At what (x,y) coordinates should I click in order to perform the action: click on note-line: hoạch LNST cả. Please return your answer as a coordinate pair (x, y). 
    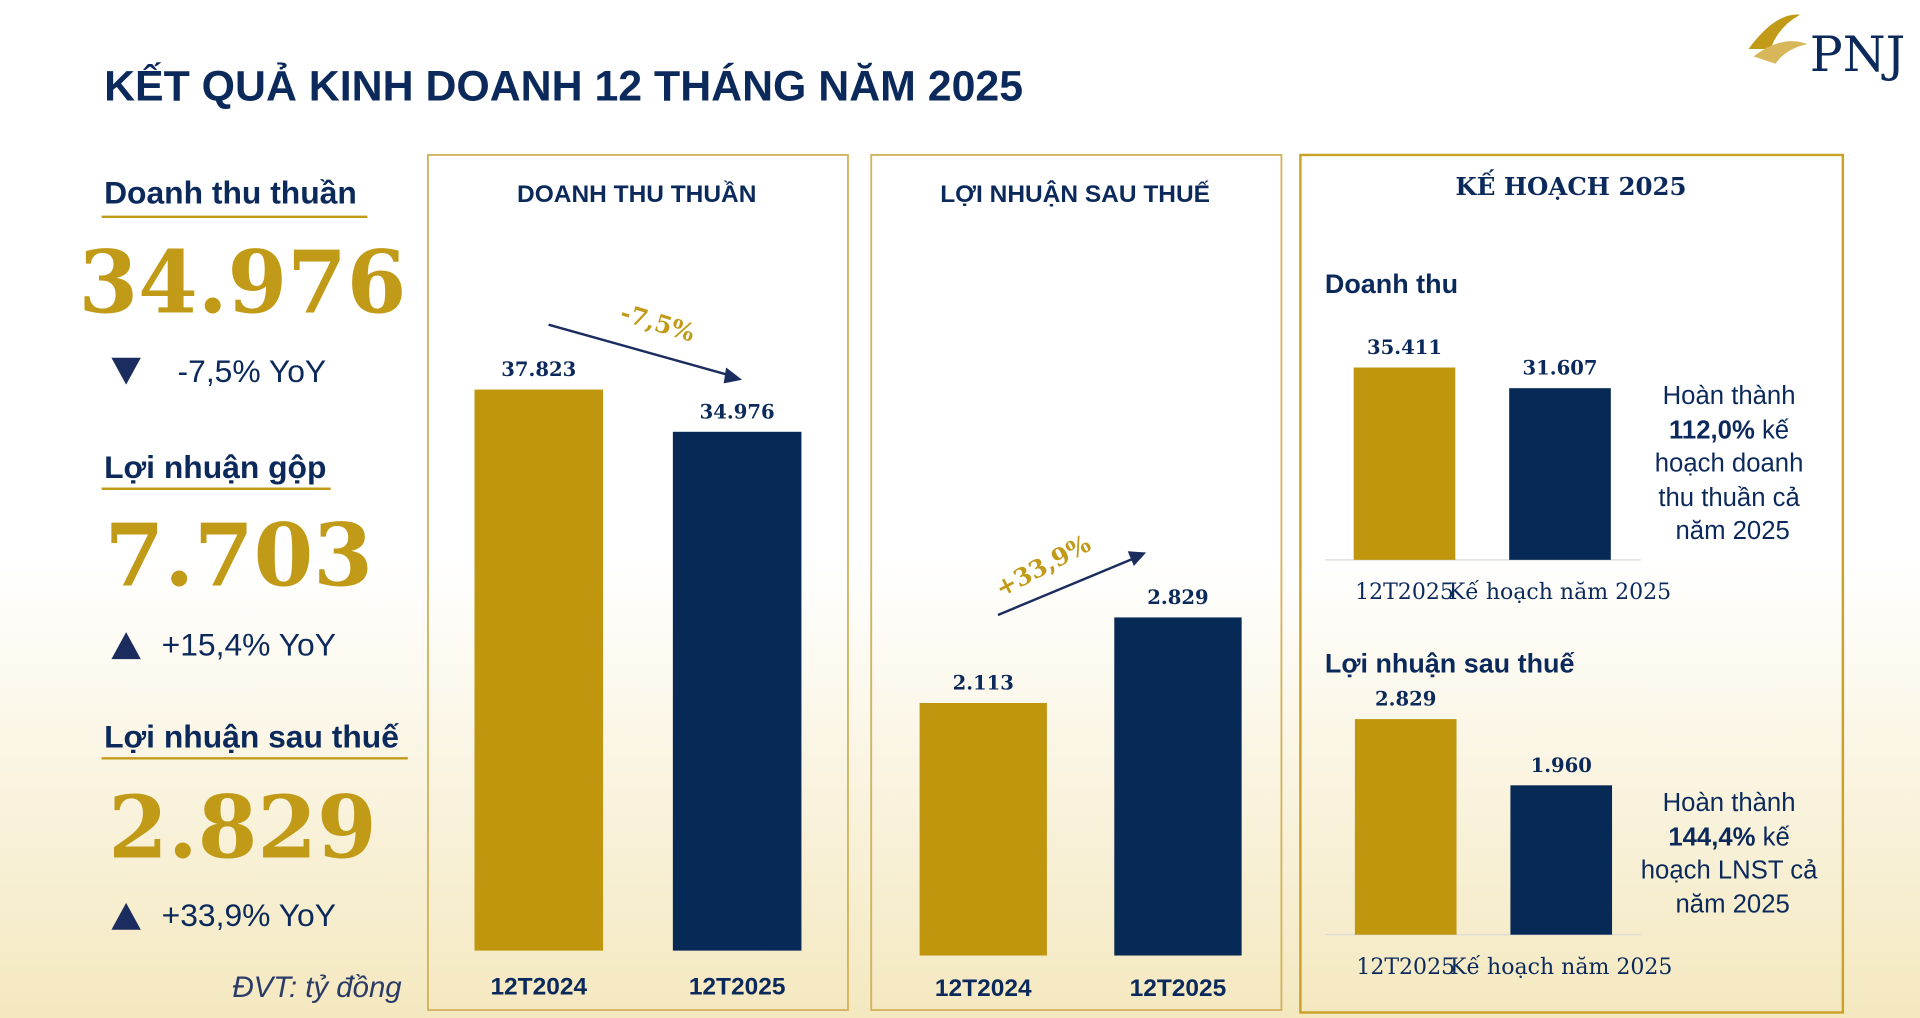
    Looking at the image, I should click on (1729, 870).